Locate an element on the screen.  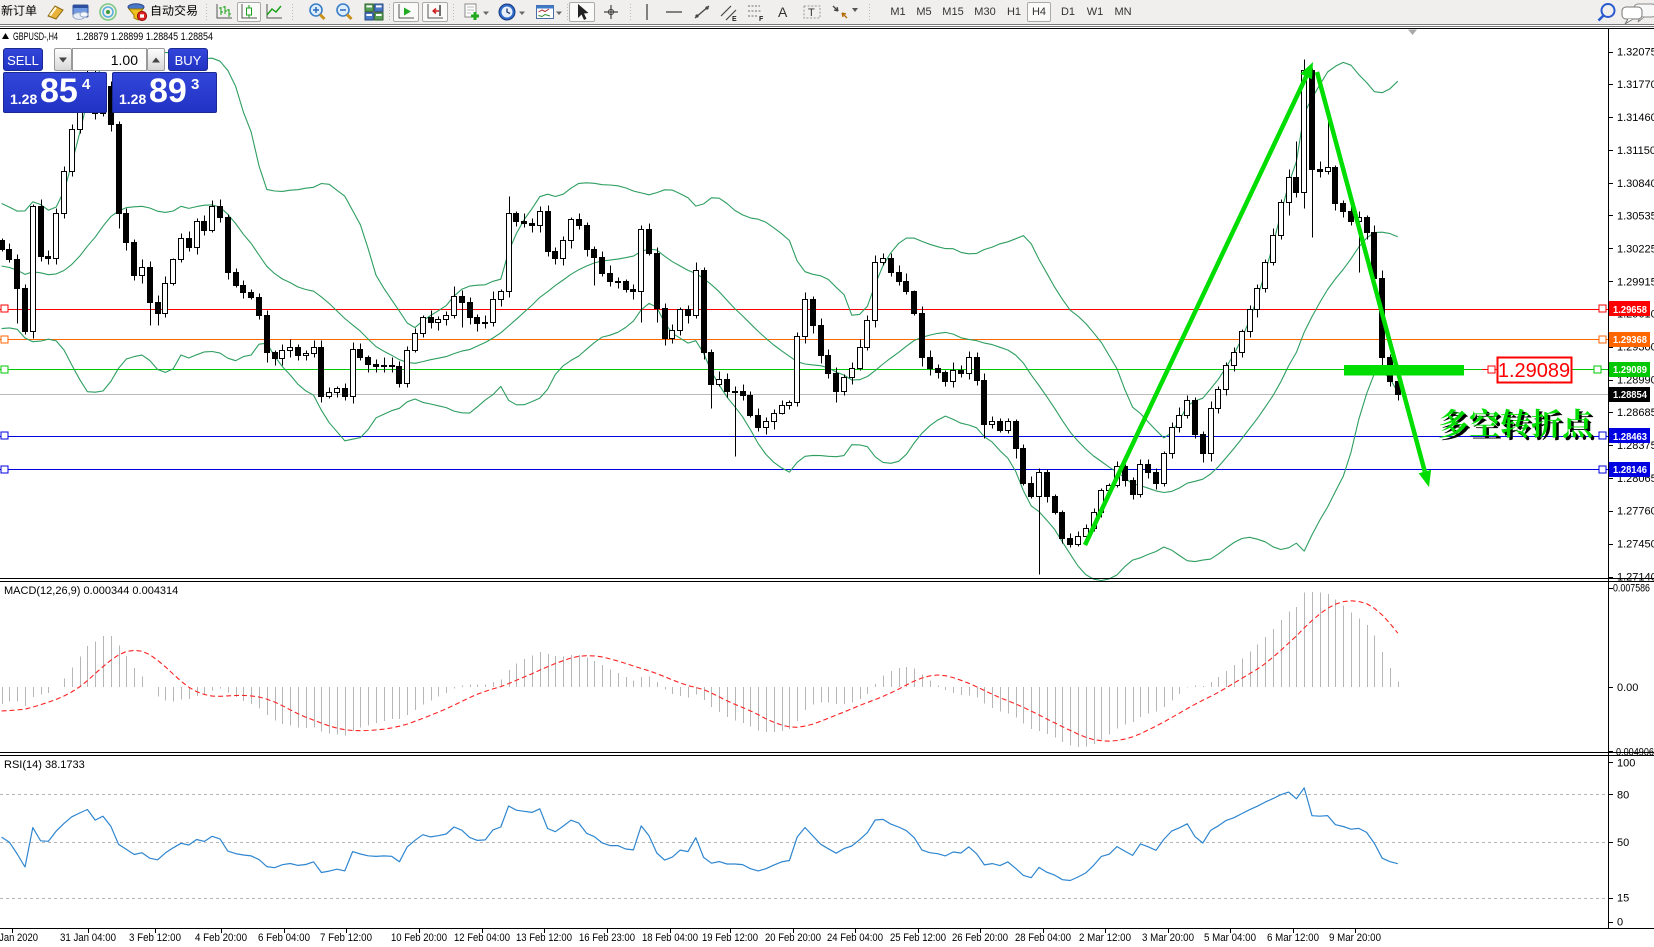
svg-text: 1.30840 is located at coordinates (1635, 184).